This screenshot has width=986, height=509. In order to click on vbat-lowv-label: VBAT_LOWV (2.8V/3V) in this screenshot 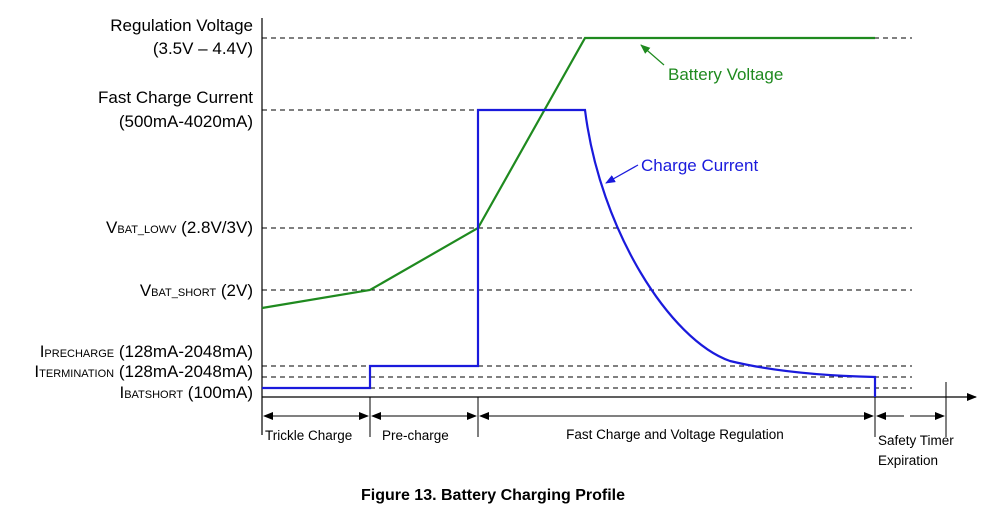, I will do `click(179, 227)`.